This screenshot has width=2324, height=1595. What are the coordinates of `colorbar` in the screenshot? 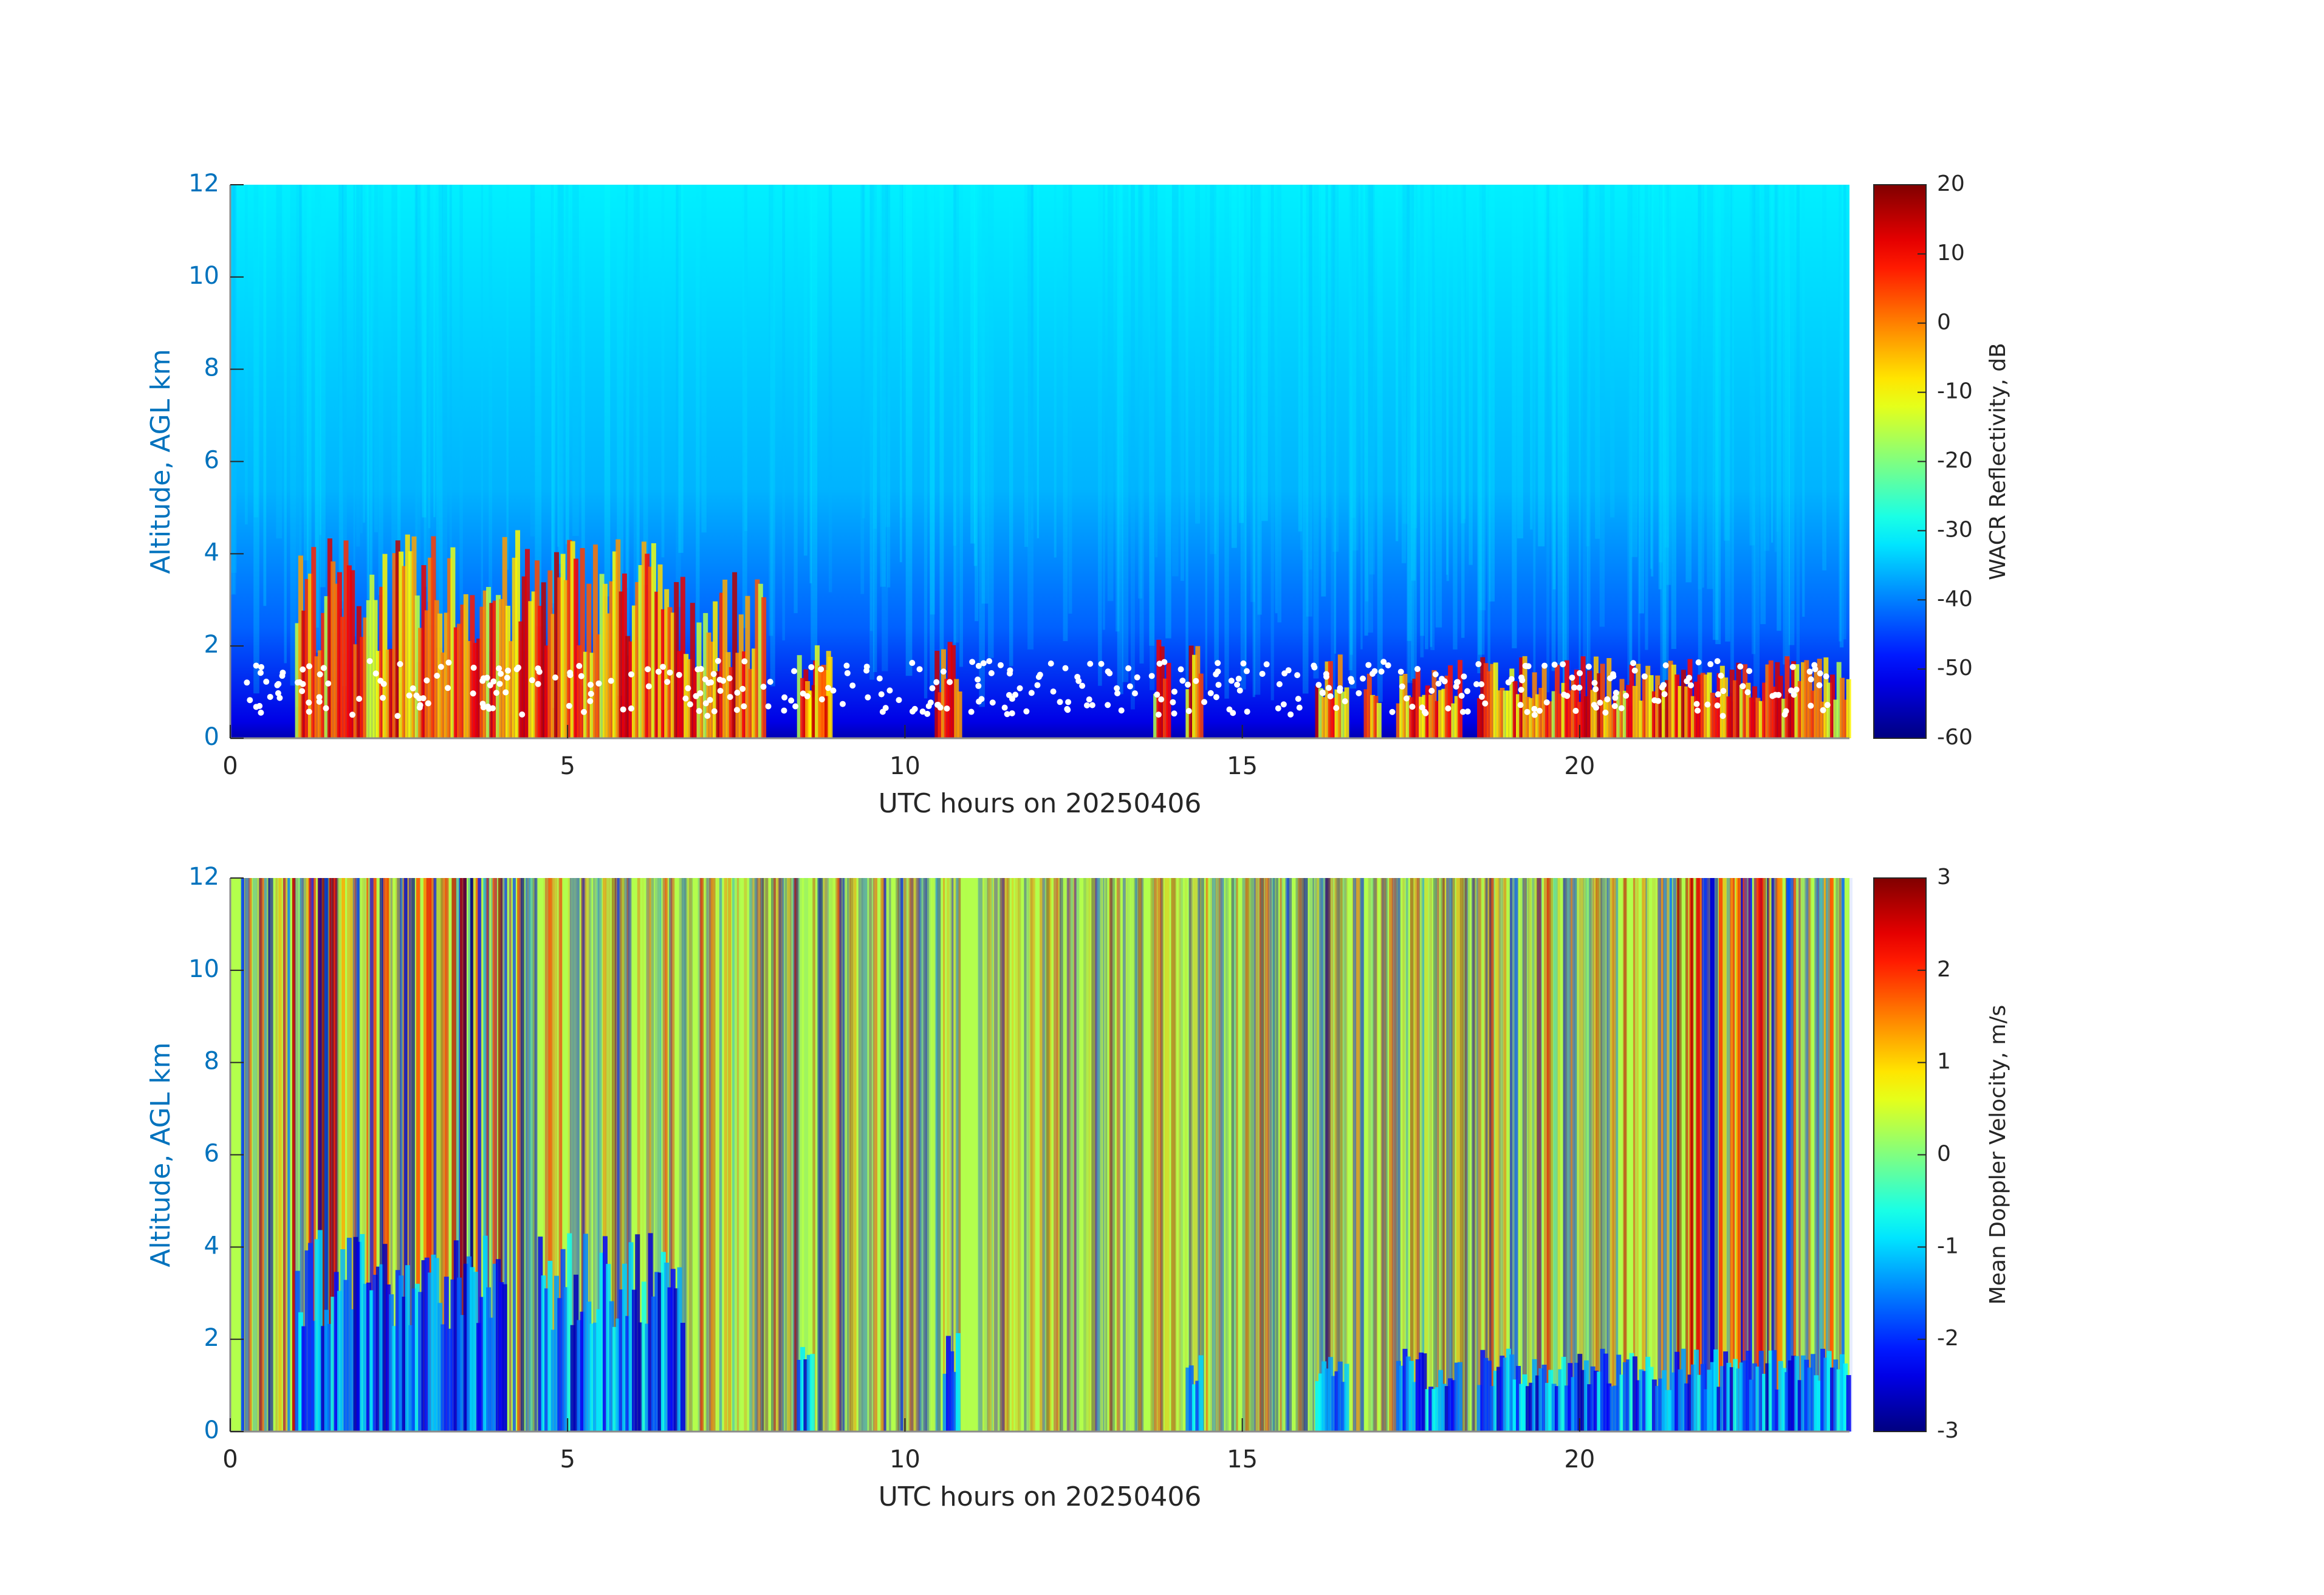 It's located at (1900, 461).